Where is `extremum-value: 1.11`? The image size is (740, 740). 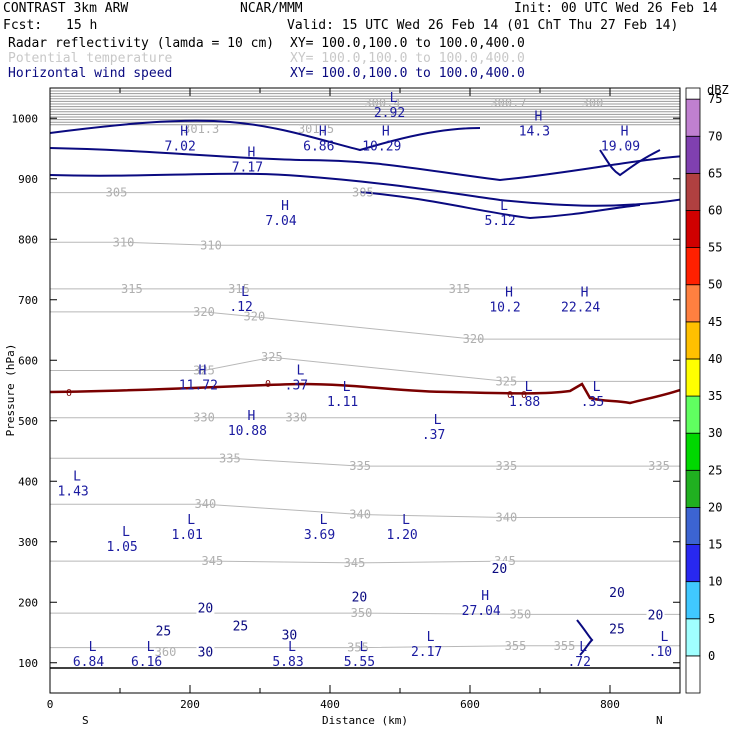
extremum-value: 1.11 is located at coordinates (342, 402).